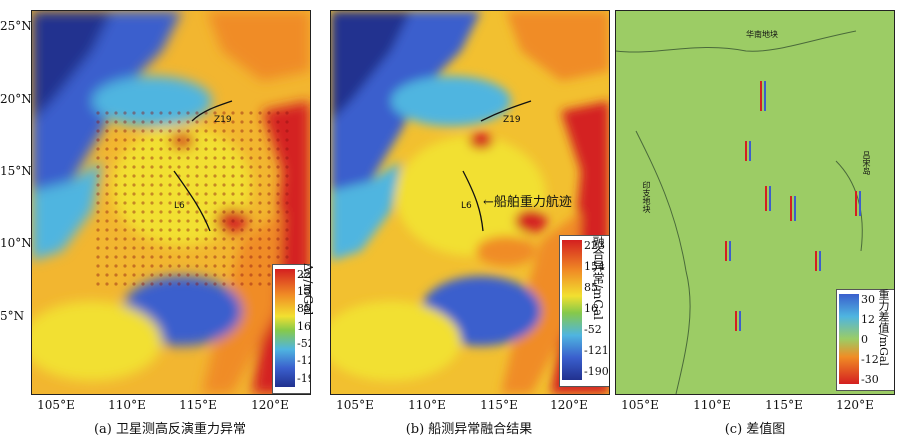  Describe the element at coordinates (870, 379) in the screenshot. I see `legend-c-tick: -30` at that location.